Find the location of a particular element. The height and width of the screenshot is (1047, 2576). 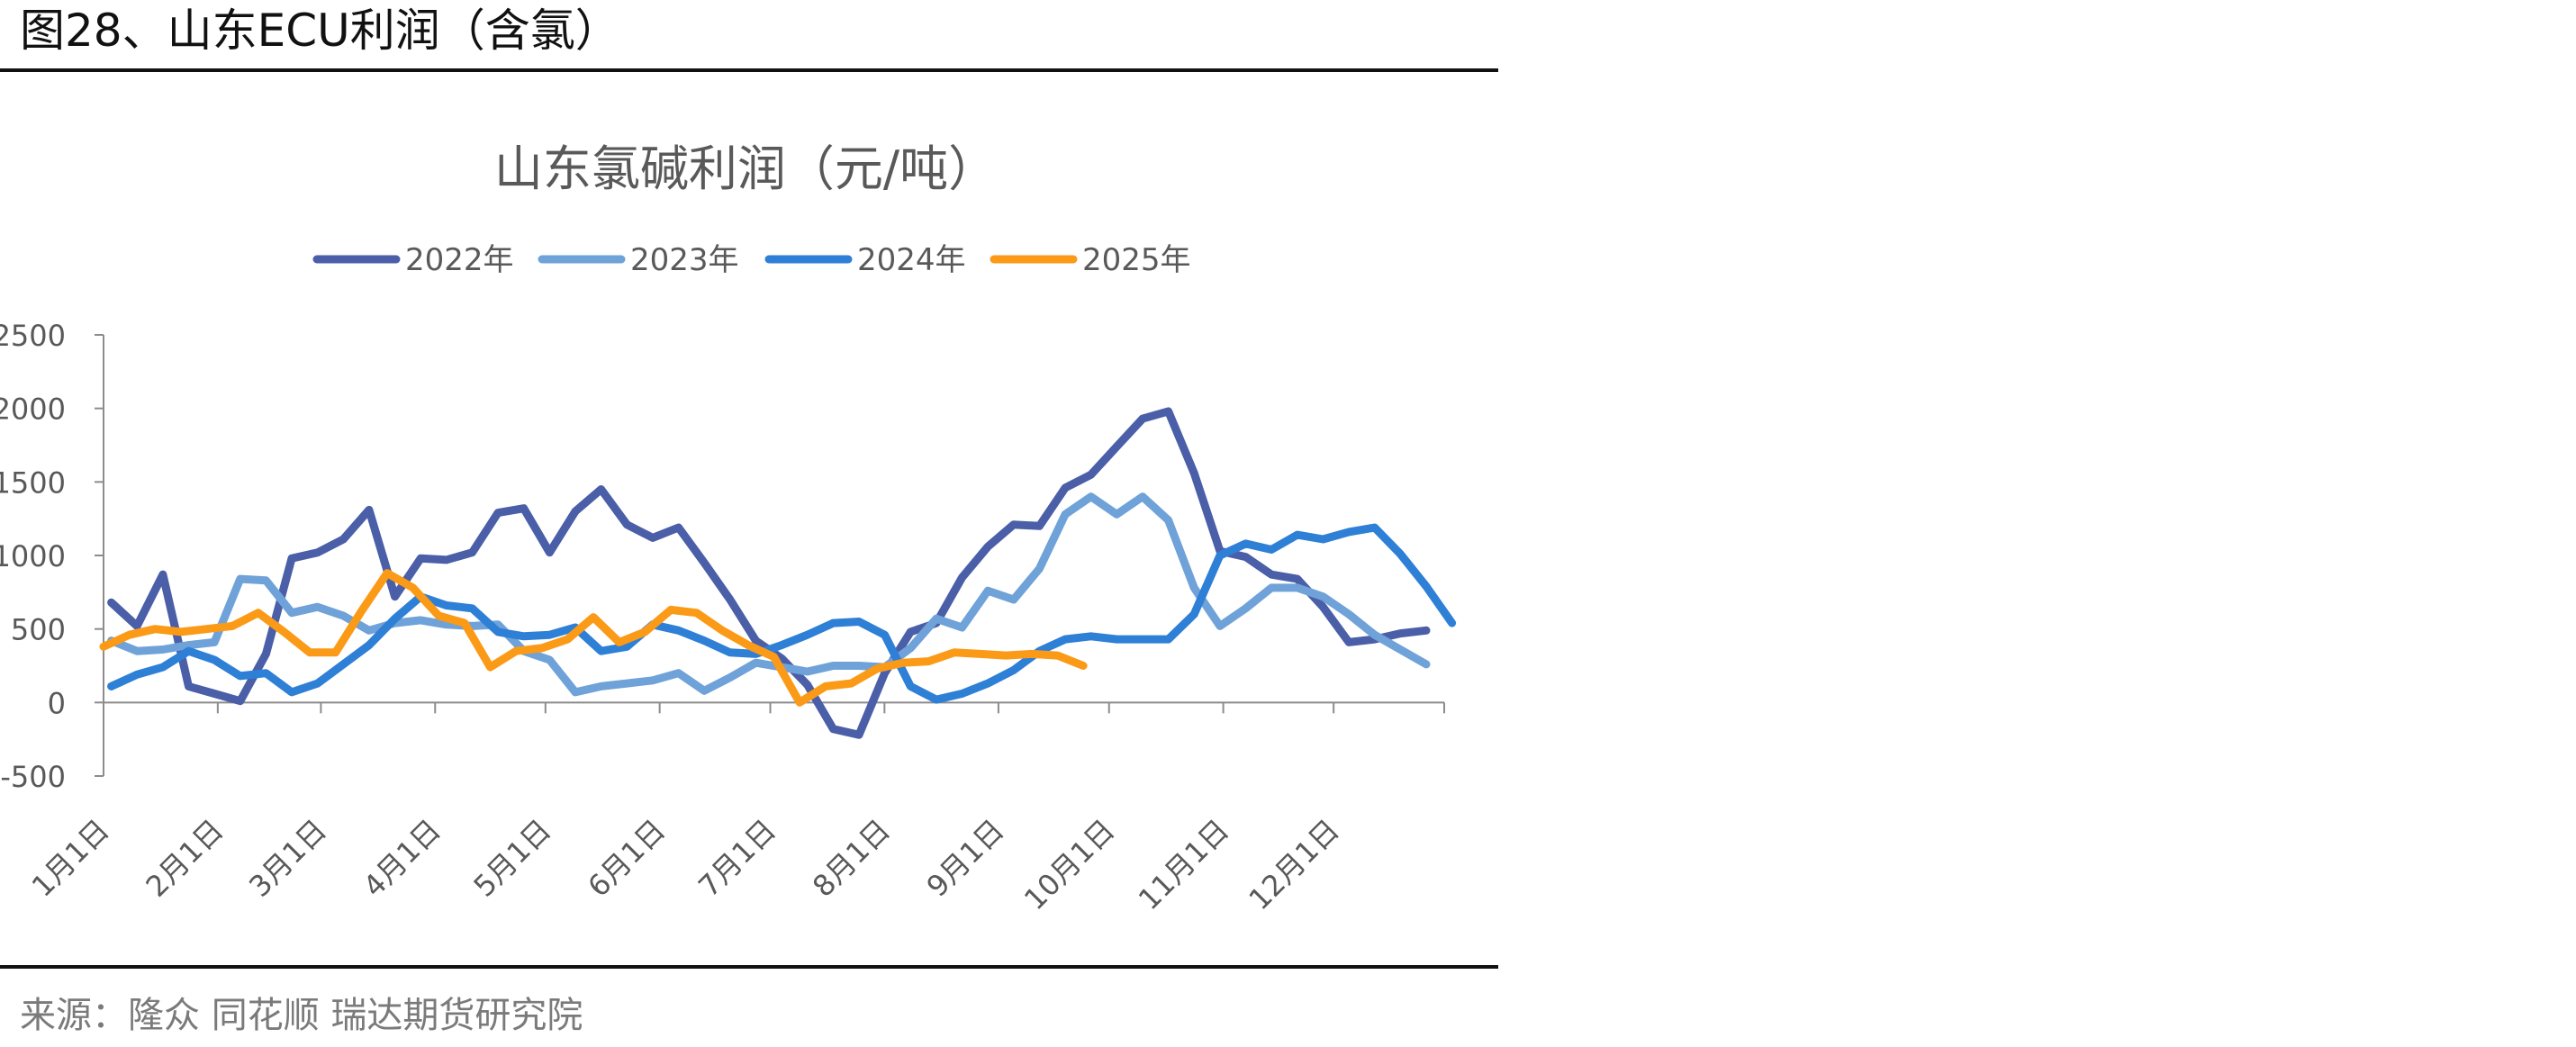

x-tick-label: 10月1日 is located at coordinates (1069, 864).